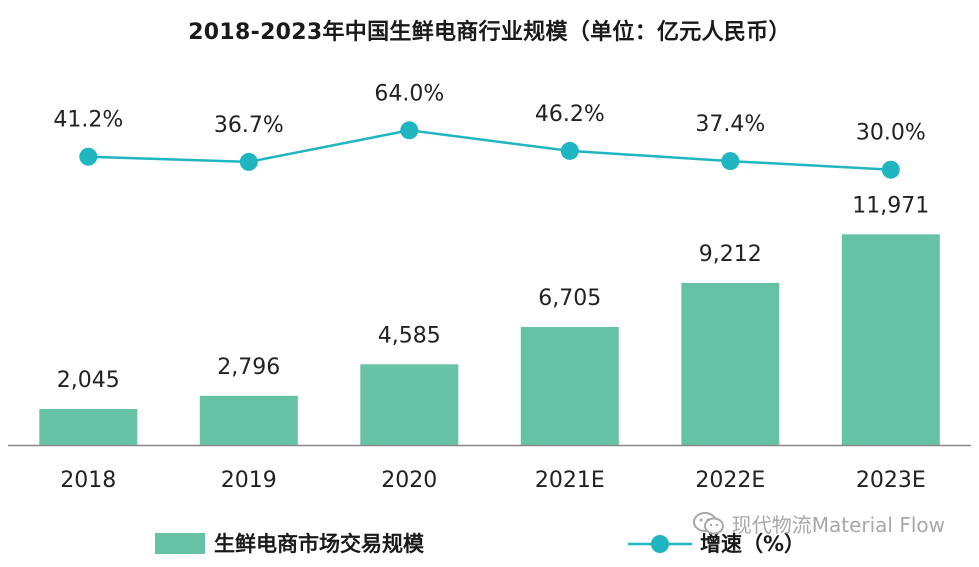  What do you see at coordinates (248, 420) in the screenshot?
I see `bar-2019` at bounding box center [248, 420].